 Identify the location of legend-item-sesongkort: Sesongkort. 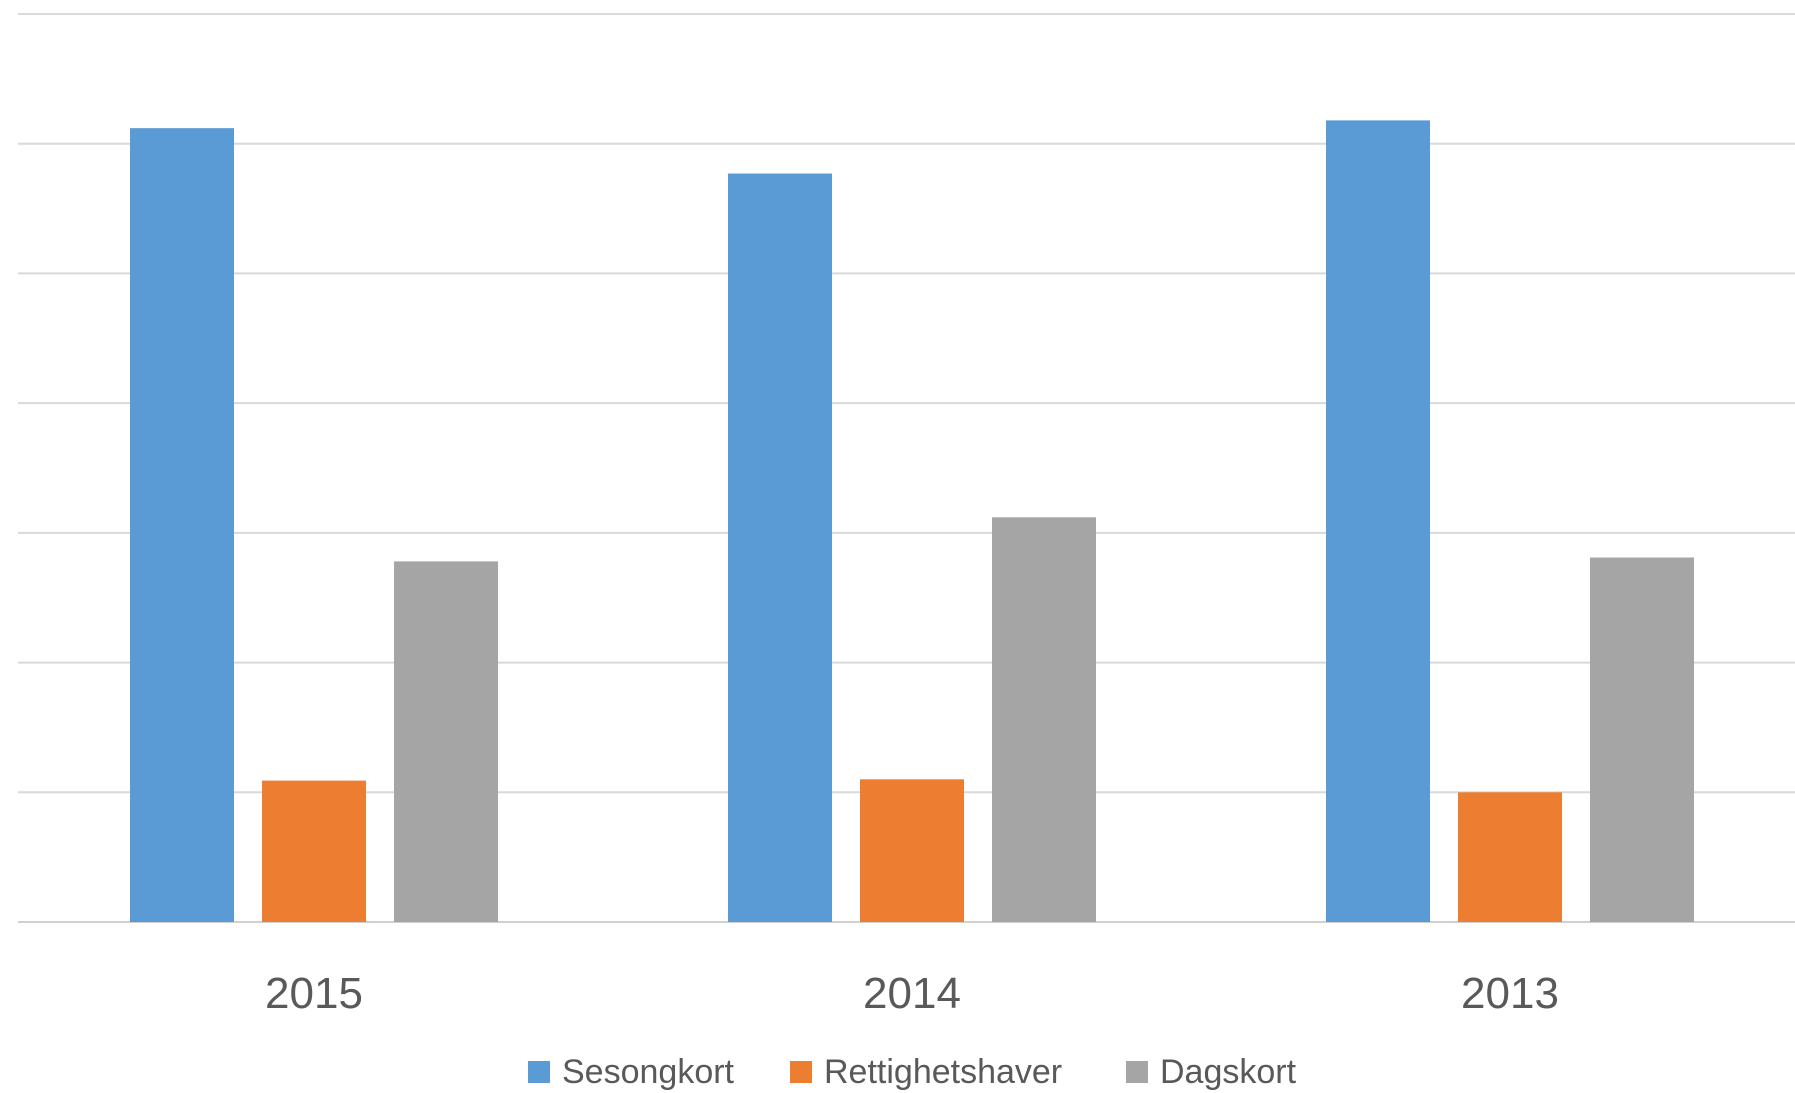
(631, 1072).